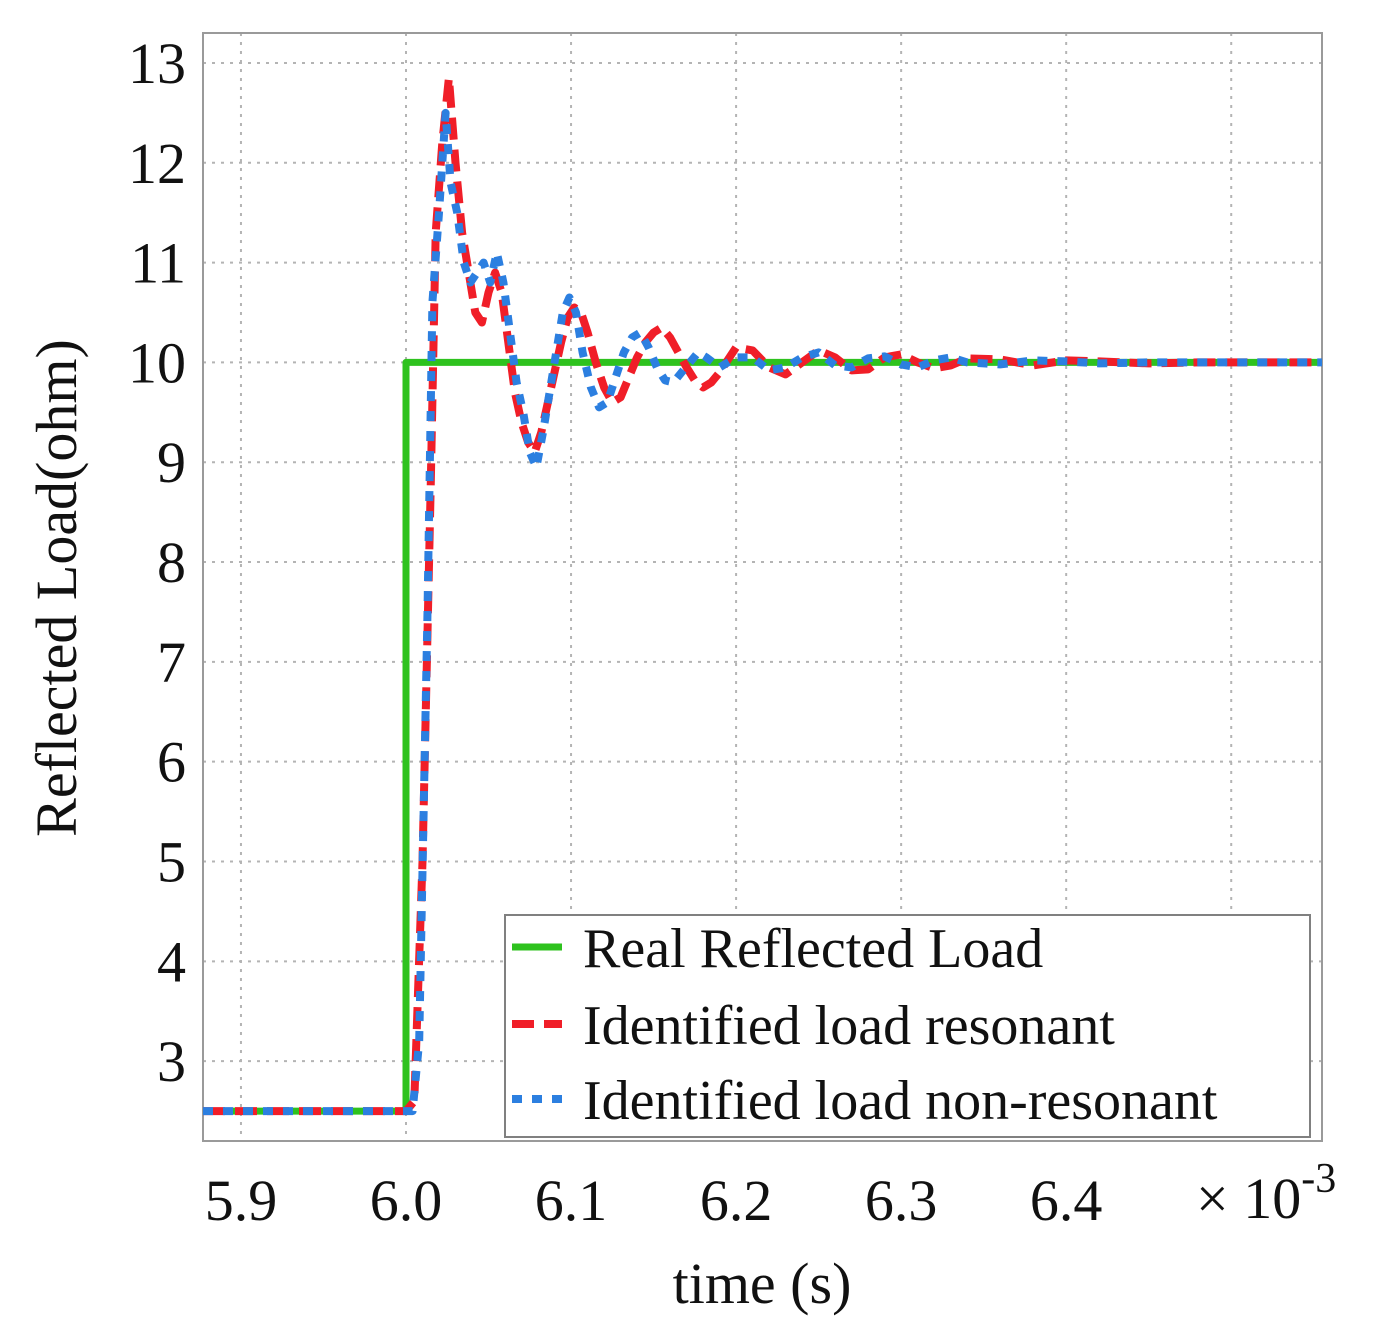 This screenshot has height=1342, width=1384. I want to click on x-tick-label-5: 6.4, so click(1066, 1200).